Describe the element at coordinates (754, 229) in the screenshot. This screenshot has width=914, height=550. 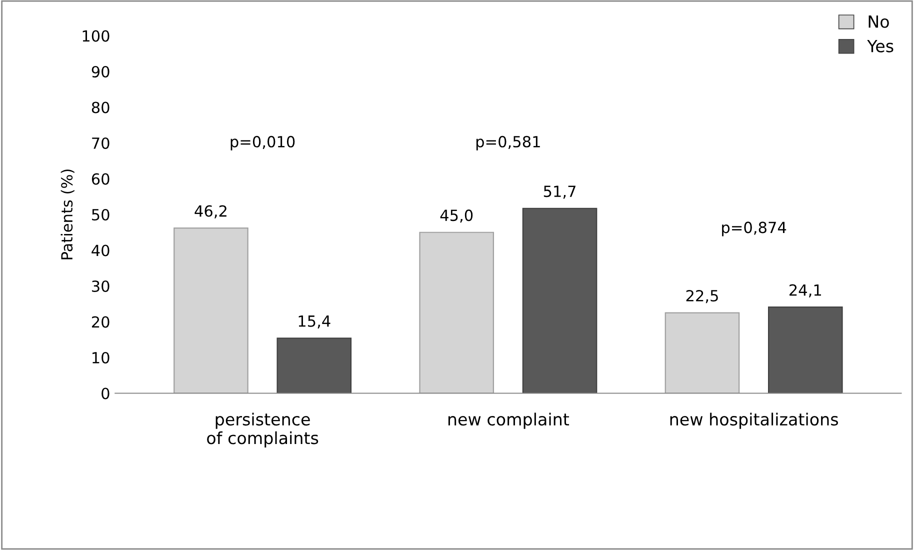
I see `annotation: p=0,874` at that location.